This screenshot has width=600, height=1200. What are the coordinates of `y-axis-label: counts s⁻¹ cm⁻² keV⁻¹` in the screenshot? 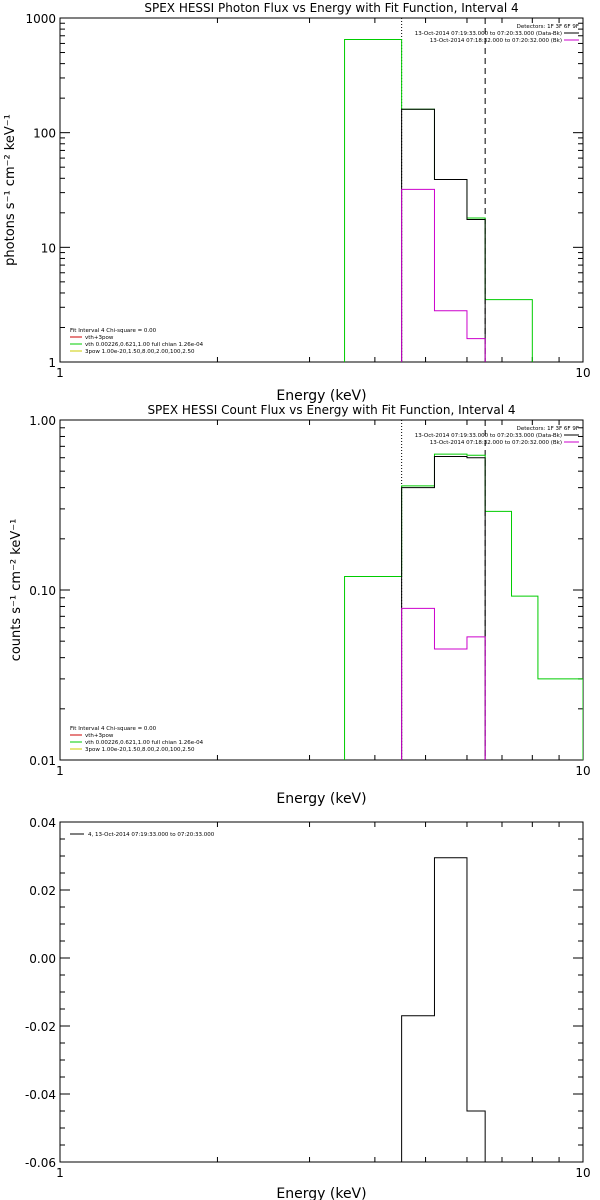 It's located at (16, 590).